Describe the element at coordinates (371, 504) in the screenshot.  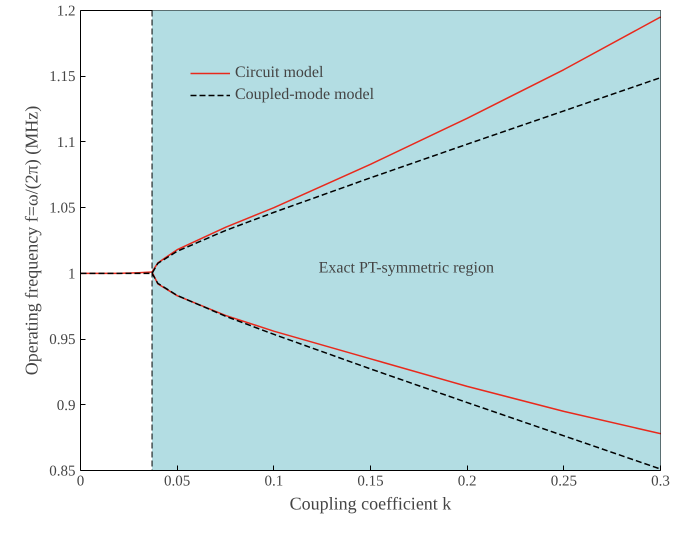
I see `x-axis-title: Coupling coefficient k` at that location.